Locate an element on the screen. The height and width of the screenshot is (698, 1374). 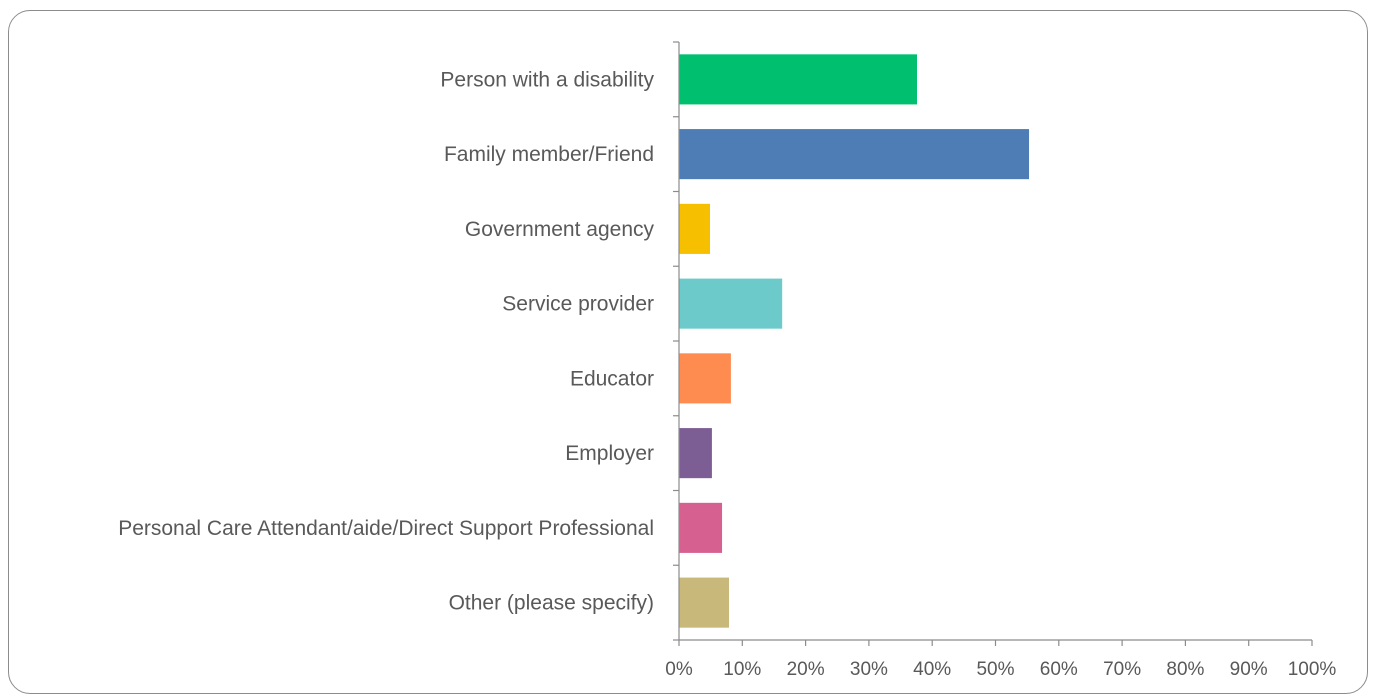
category-label: Other (please specify) is located at coordinates (551, 603).